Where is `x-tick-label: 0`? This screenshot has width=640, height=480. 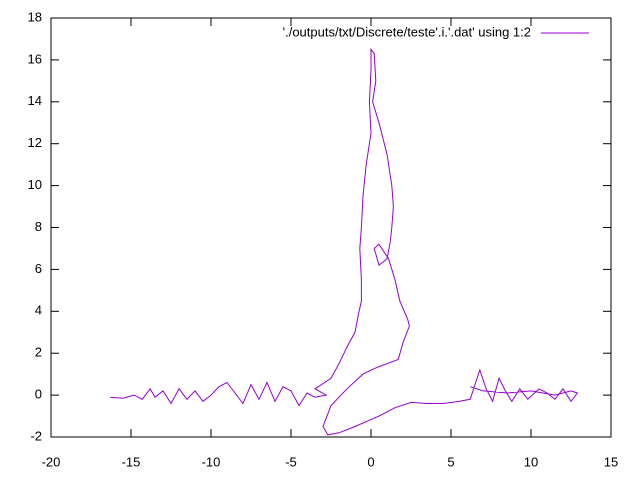
x-tick-label: 0 is located at coordinates (370, 461).